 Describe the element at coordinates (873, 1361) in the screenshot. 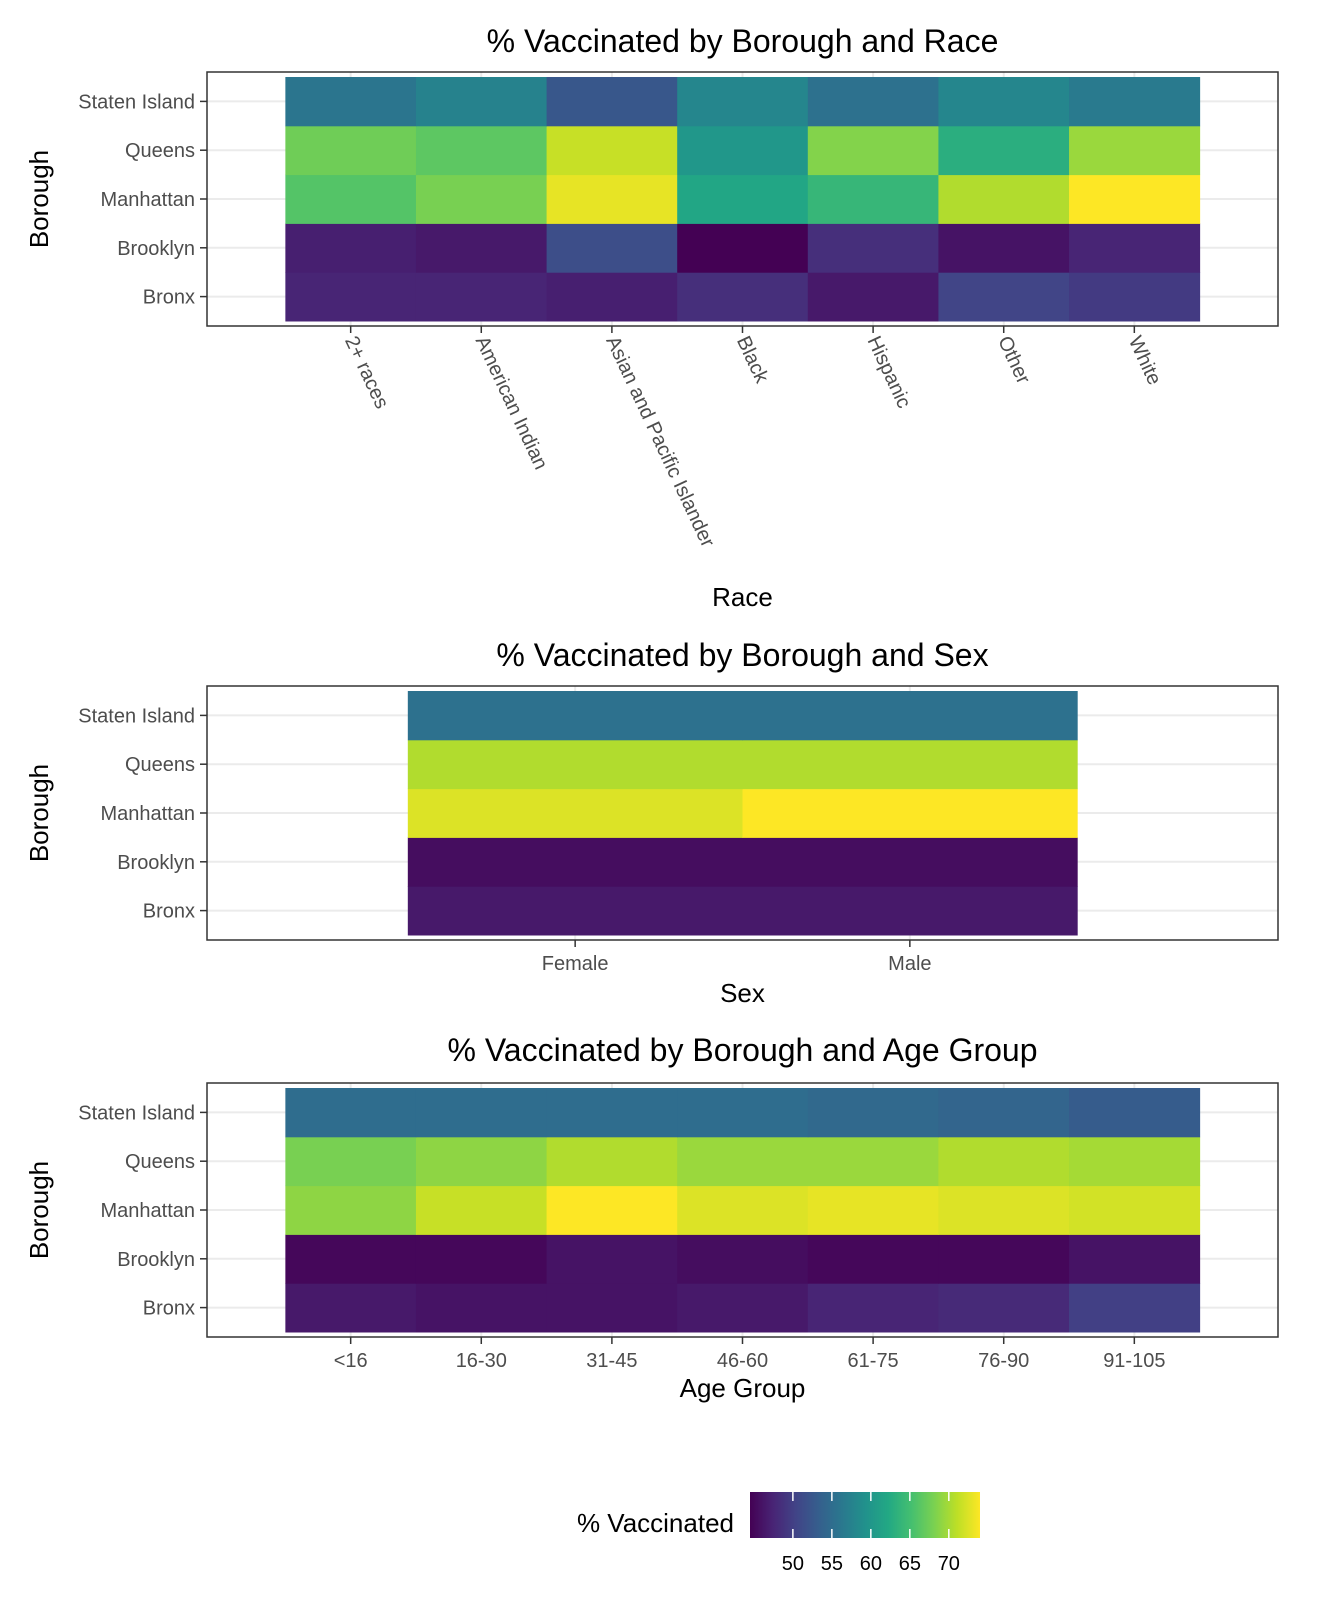

I see `x-tick-label: 61-75` at that location.